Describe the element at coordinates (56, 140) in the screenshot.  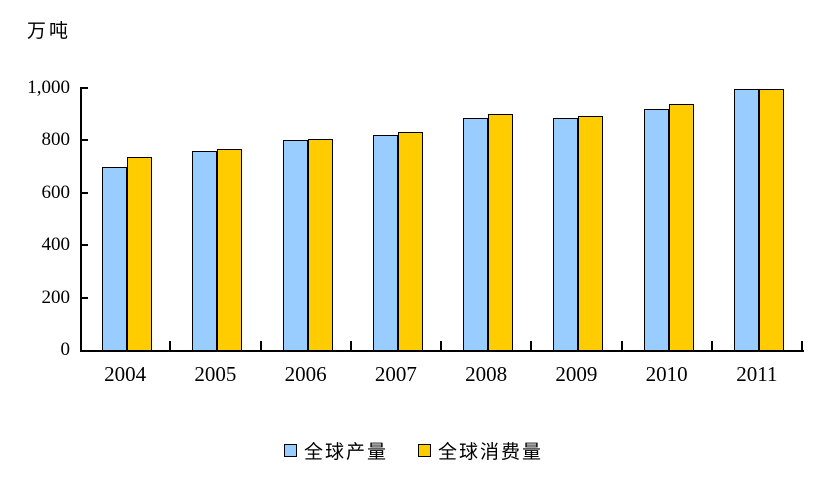
I see `y-tick-label: 800` at that location.